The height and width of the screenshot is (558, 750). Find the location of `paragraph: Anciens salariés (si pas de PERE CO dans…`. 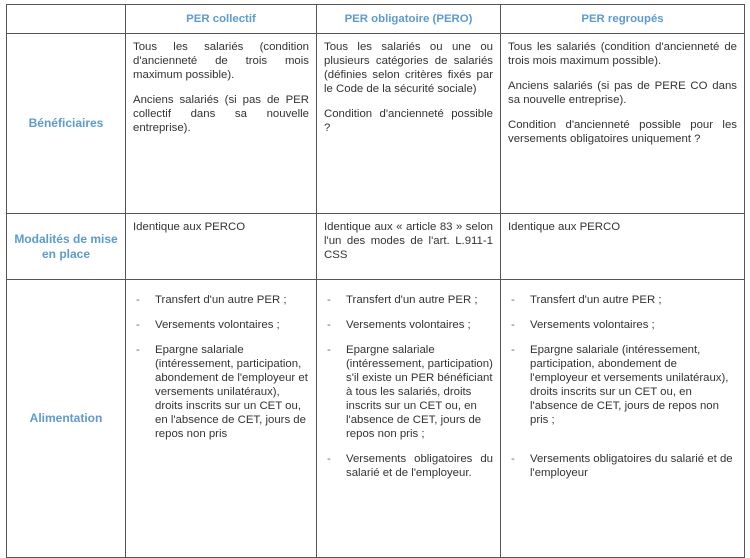

paragraph: Anciens salariés (si pas de PERE CO dans… is located at coordinates (622, 93).